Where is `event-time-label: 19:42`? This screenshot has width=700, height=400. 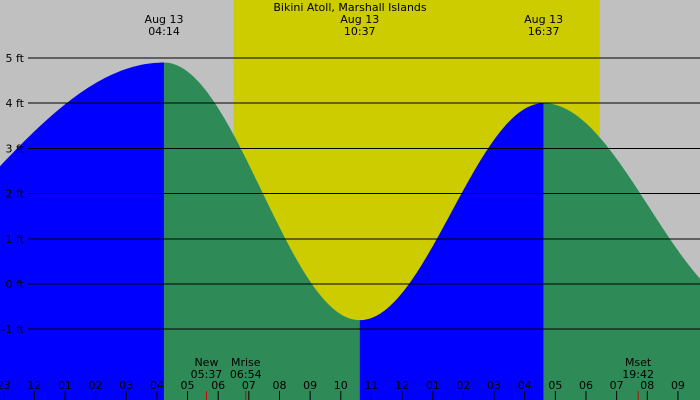 event-time-label: 19:42 is located at coordinates (638, 374).